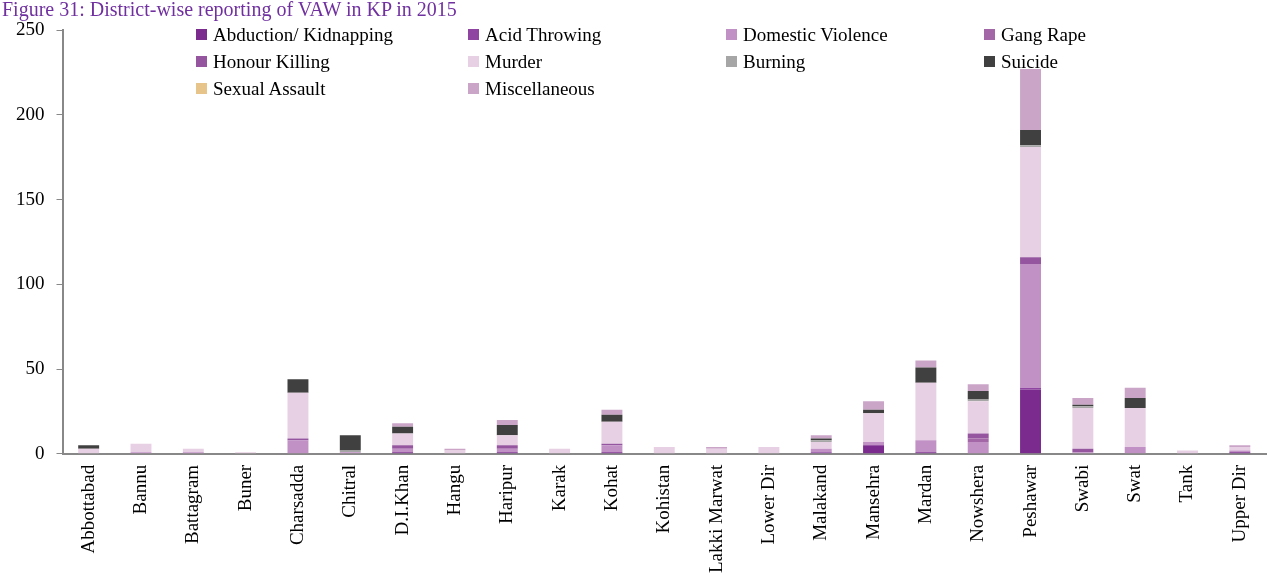 The image size is (1270, 578). Describe the element at coordinates (303, 34) in the screenshot. I see `legend-label: Abduction/ Kidnapping` at that location.